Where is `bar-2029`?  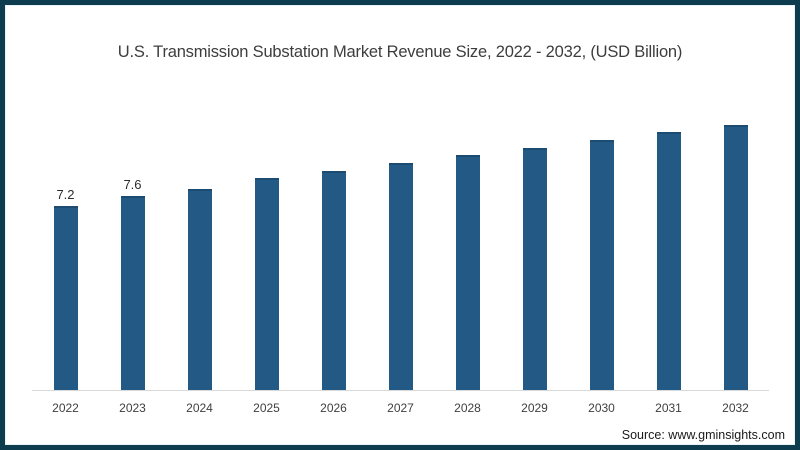 bar-2029 is located at coordinates (534, 269).